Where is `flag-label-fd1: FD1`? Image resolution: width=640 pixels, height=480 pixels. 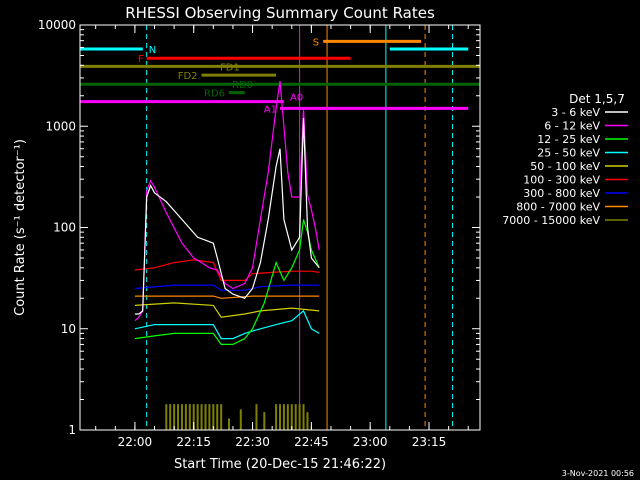
flag-label-fd1: FD1 is located at coordinates (230, 67).